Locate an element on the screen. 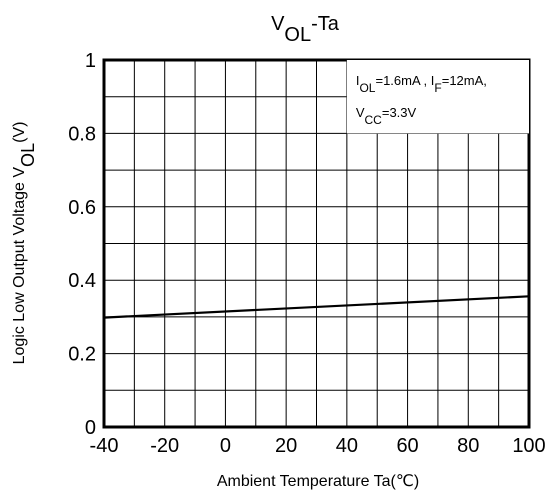 The height and width of the screenshot is (499, 555). annotation-line-1: IOL=1.6mA , IF=12mA, is located at coordinates (421, 84).